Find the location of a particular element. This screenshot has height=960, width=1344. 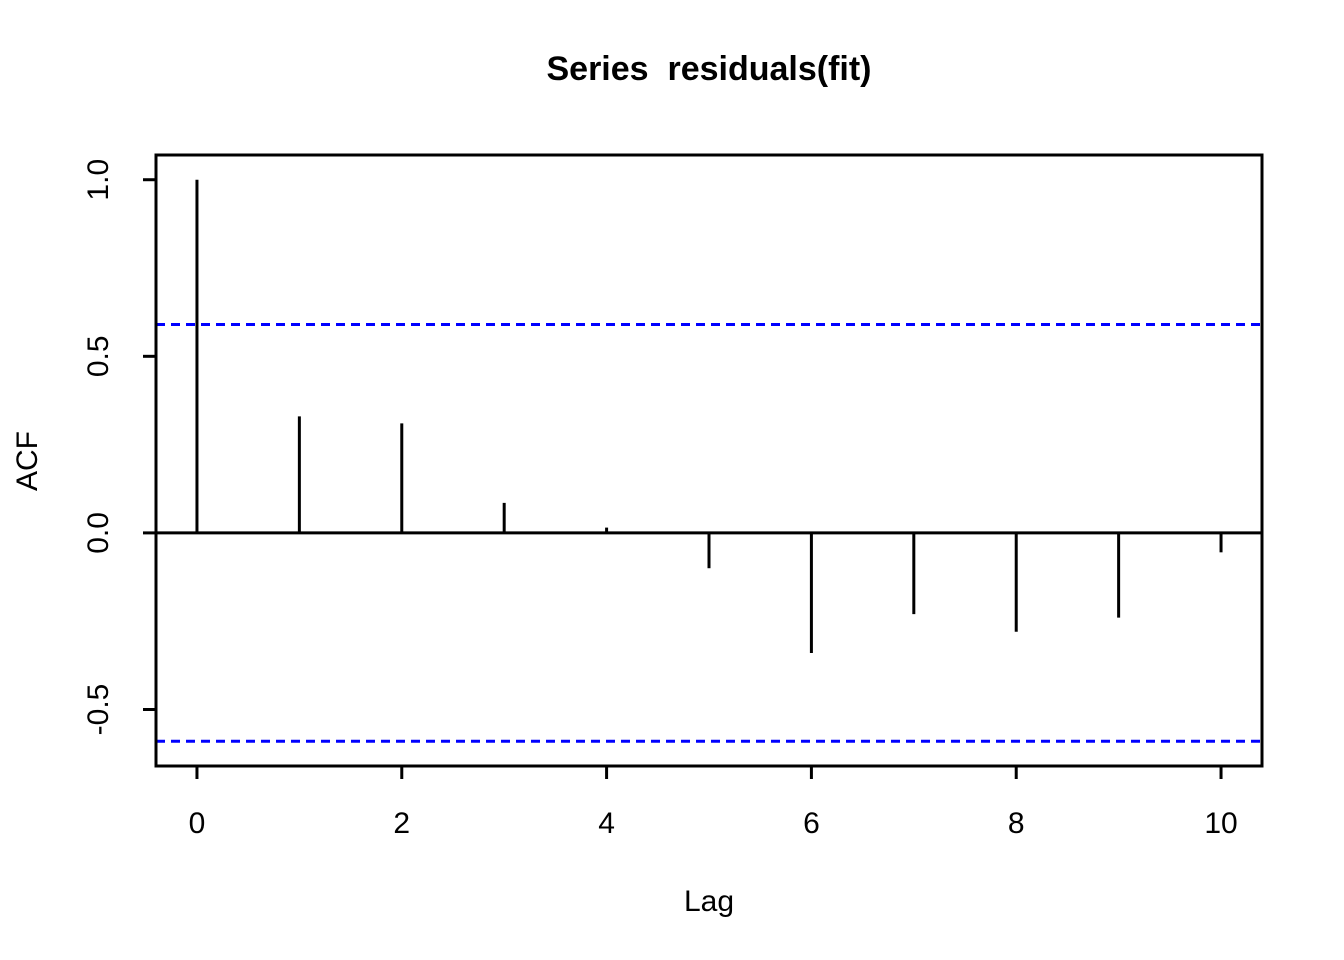

x-tick-label-4: 4 is located at coordinates (606, 823).